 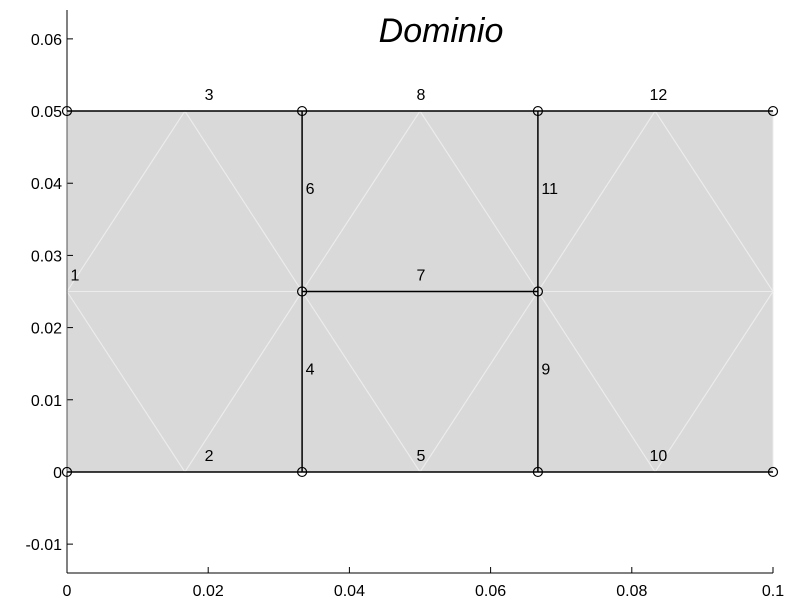 I want to click on edge-label-1: 1, so click(x=75, y=276).